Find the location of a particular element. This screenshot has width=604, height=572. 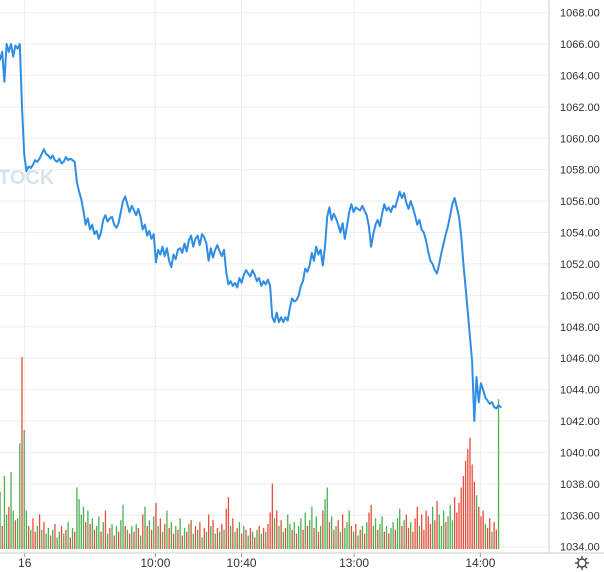

y-tick-label: 1054.00 is located at coordinates (580, 234).